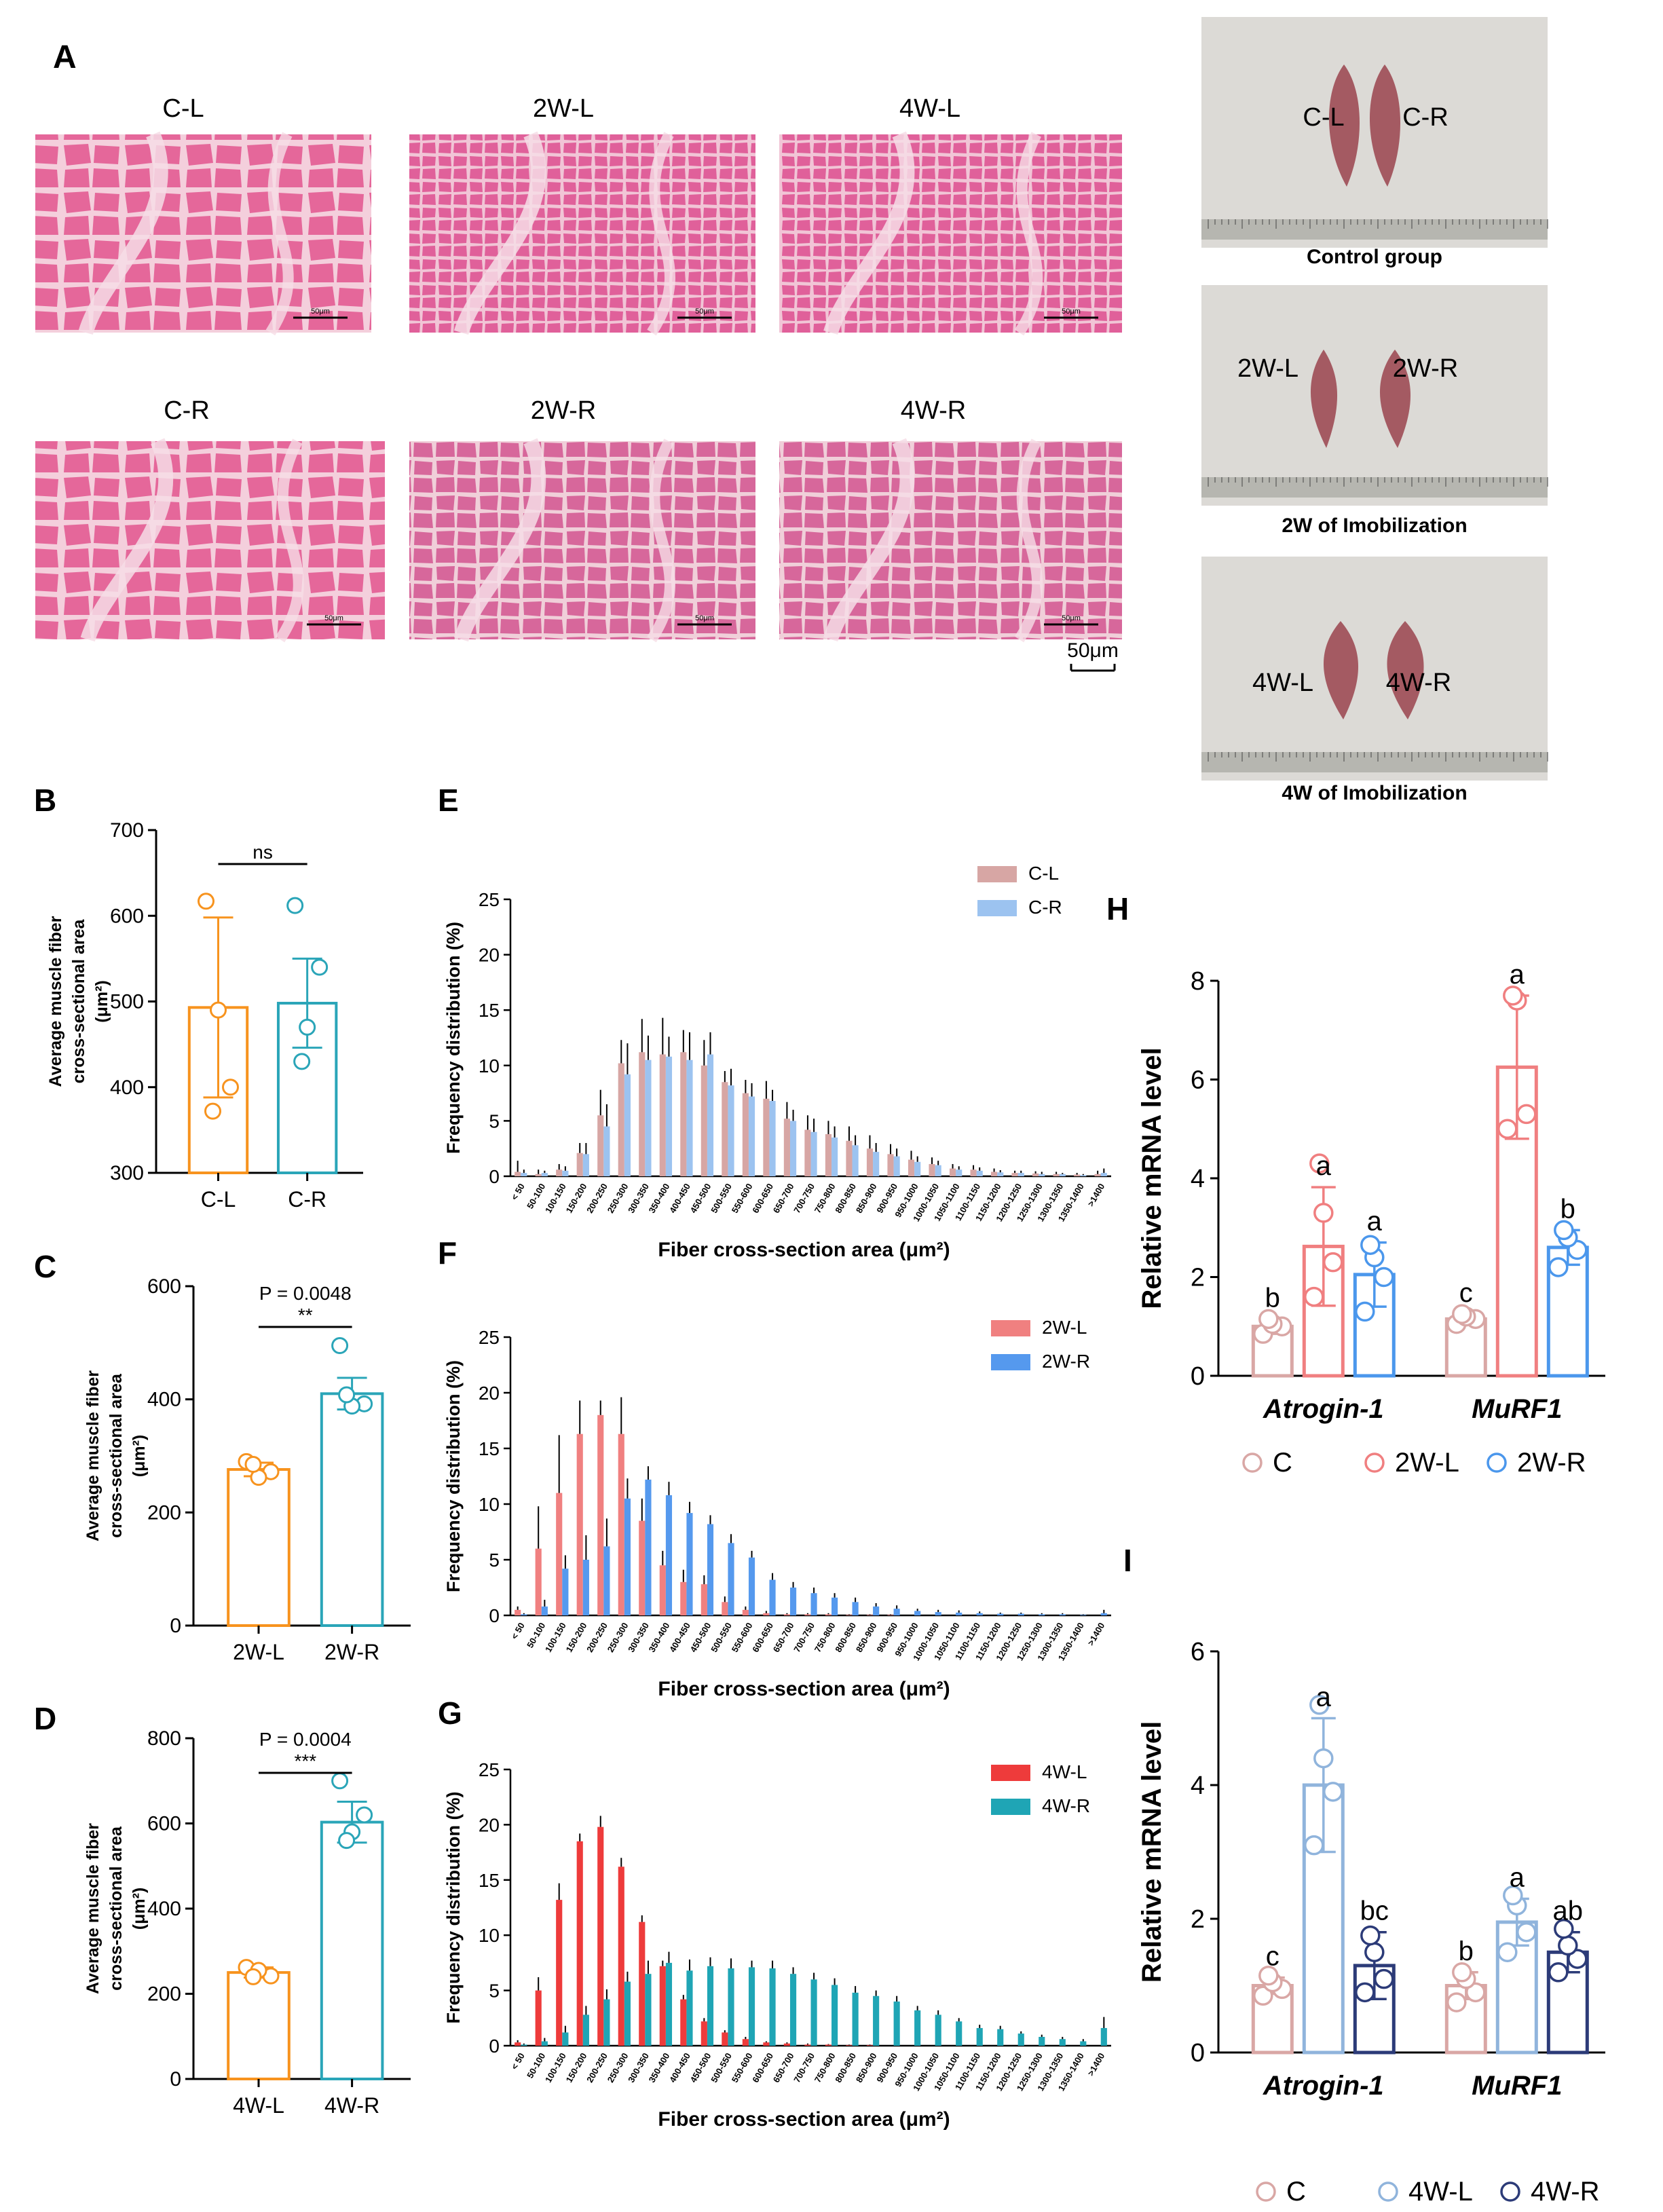 The image size is (1663, 2212). I want to click on significance-letter: c, so click(1466, 1293).